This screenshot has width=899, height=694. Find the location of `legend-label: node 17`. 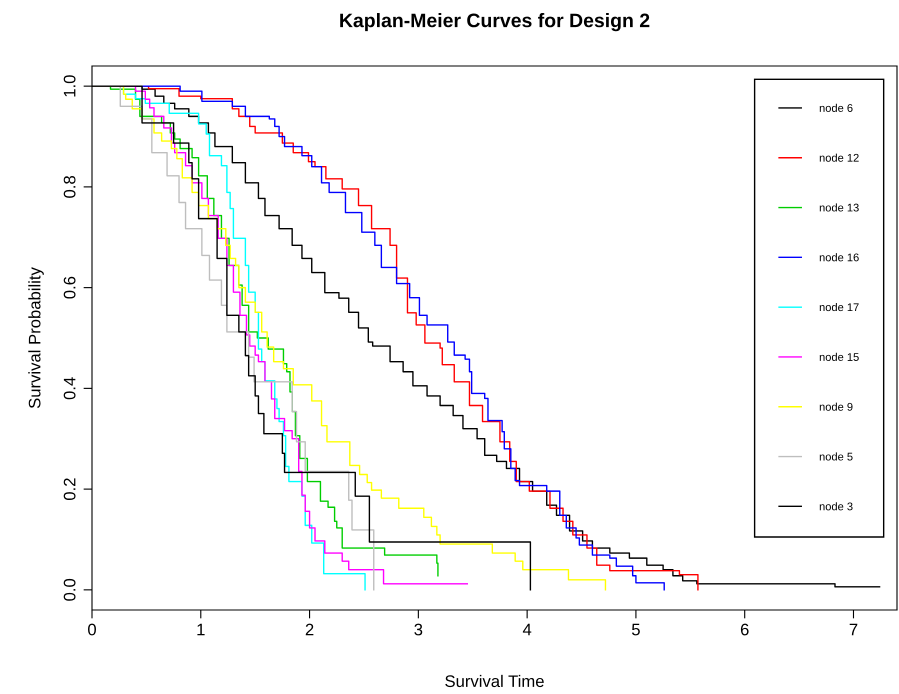

legend-label: node 17 is located at coordinates (839, 307).